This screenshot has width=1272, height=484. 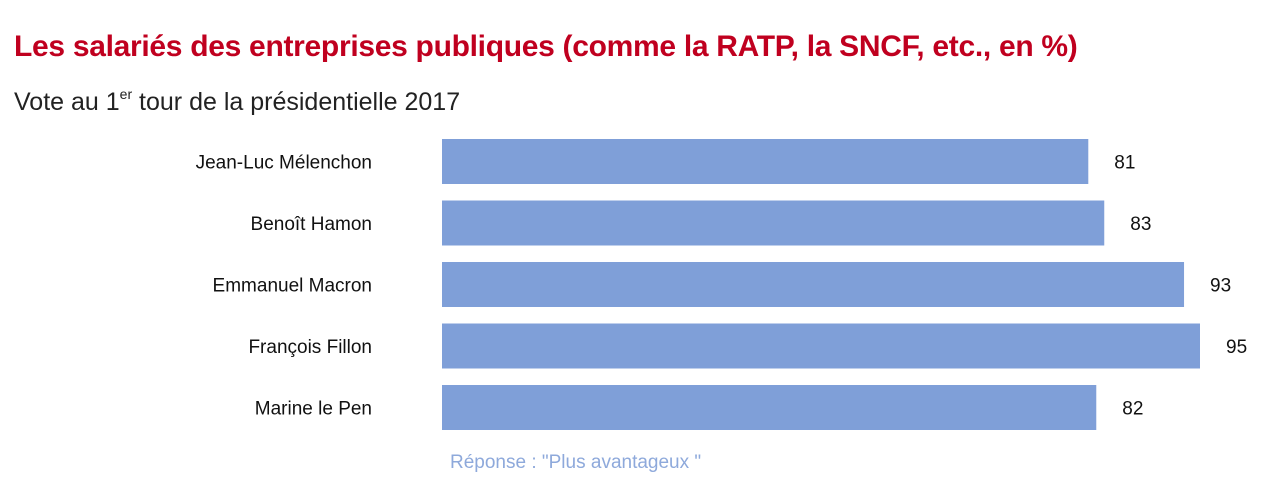 I want to click on category-label: Emmanuel Macron, so click(x=292, y=286).